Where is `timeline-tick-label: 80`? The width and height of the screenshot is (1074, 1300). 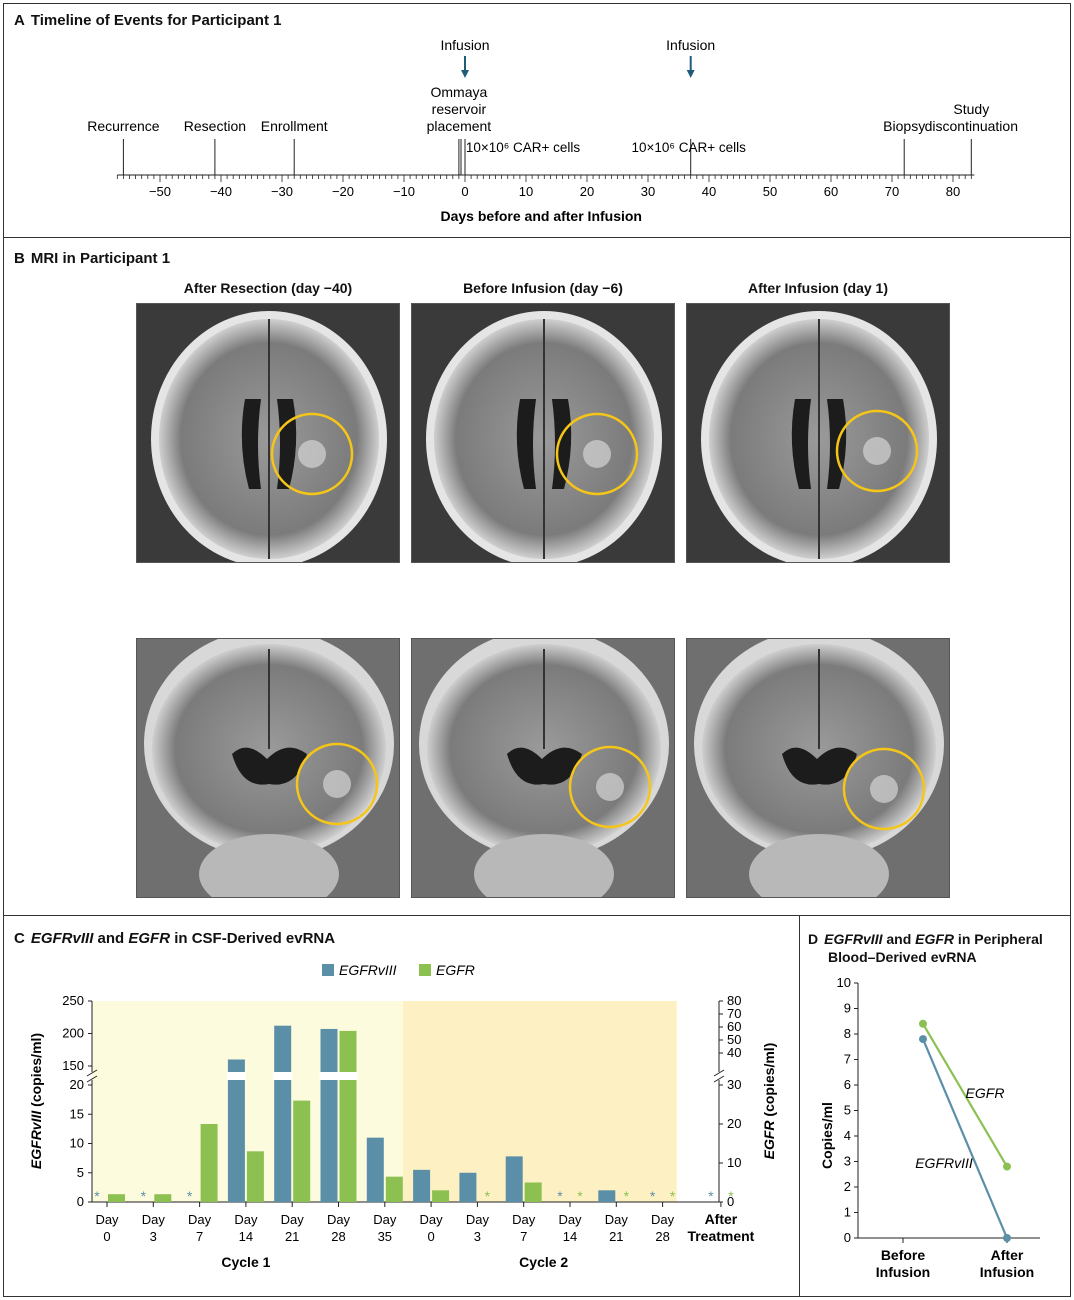 timeline-tick-label: 80 is located at coordinates (953, 191).